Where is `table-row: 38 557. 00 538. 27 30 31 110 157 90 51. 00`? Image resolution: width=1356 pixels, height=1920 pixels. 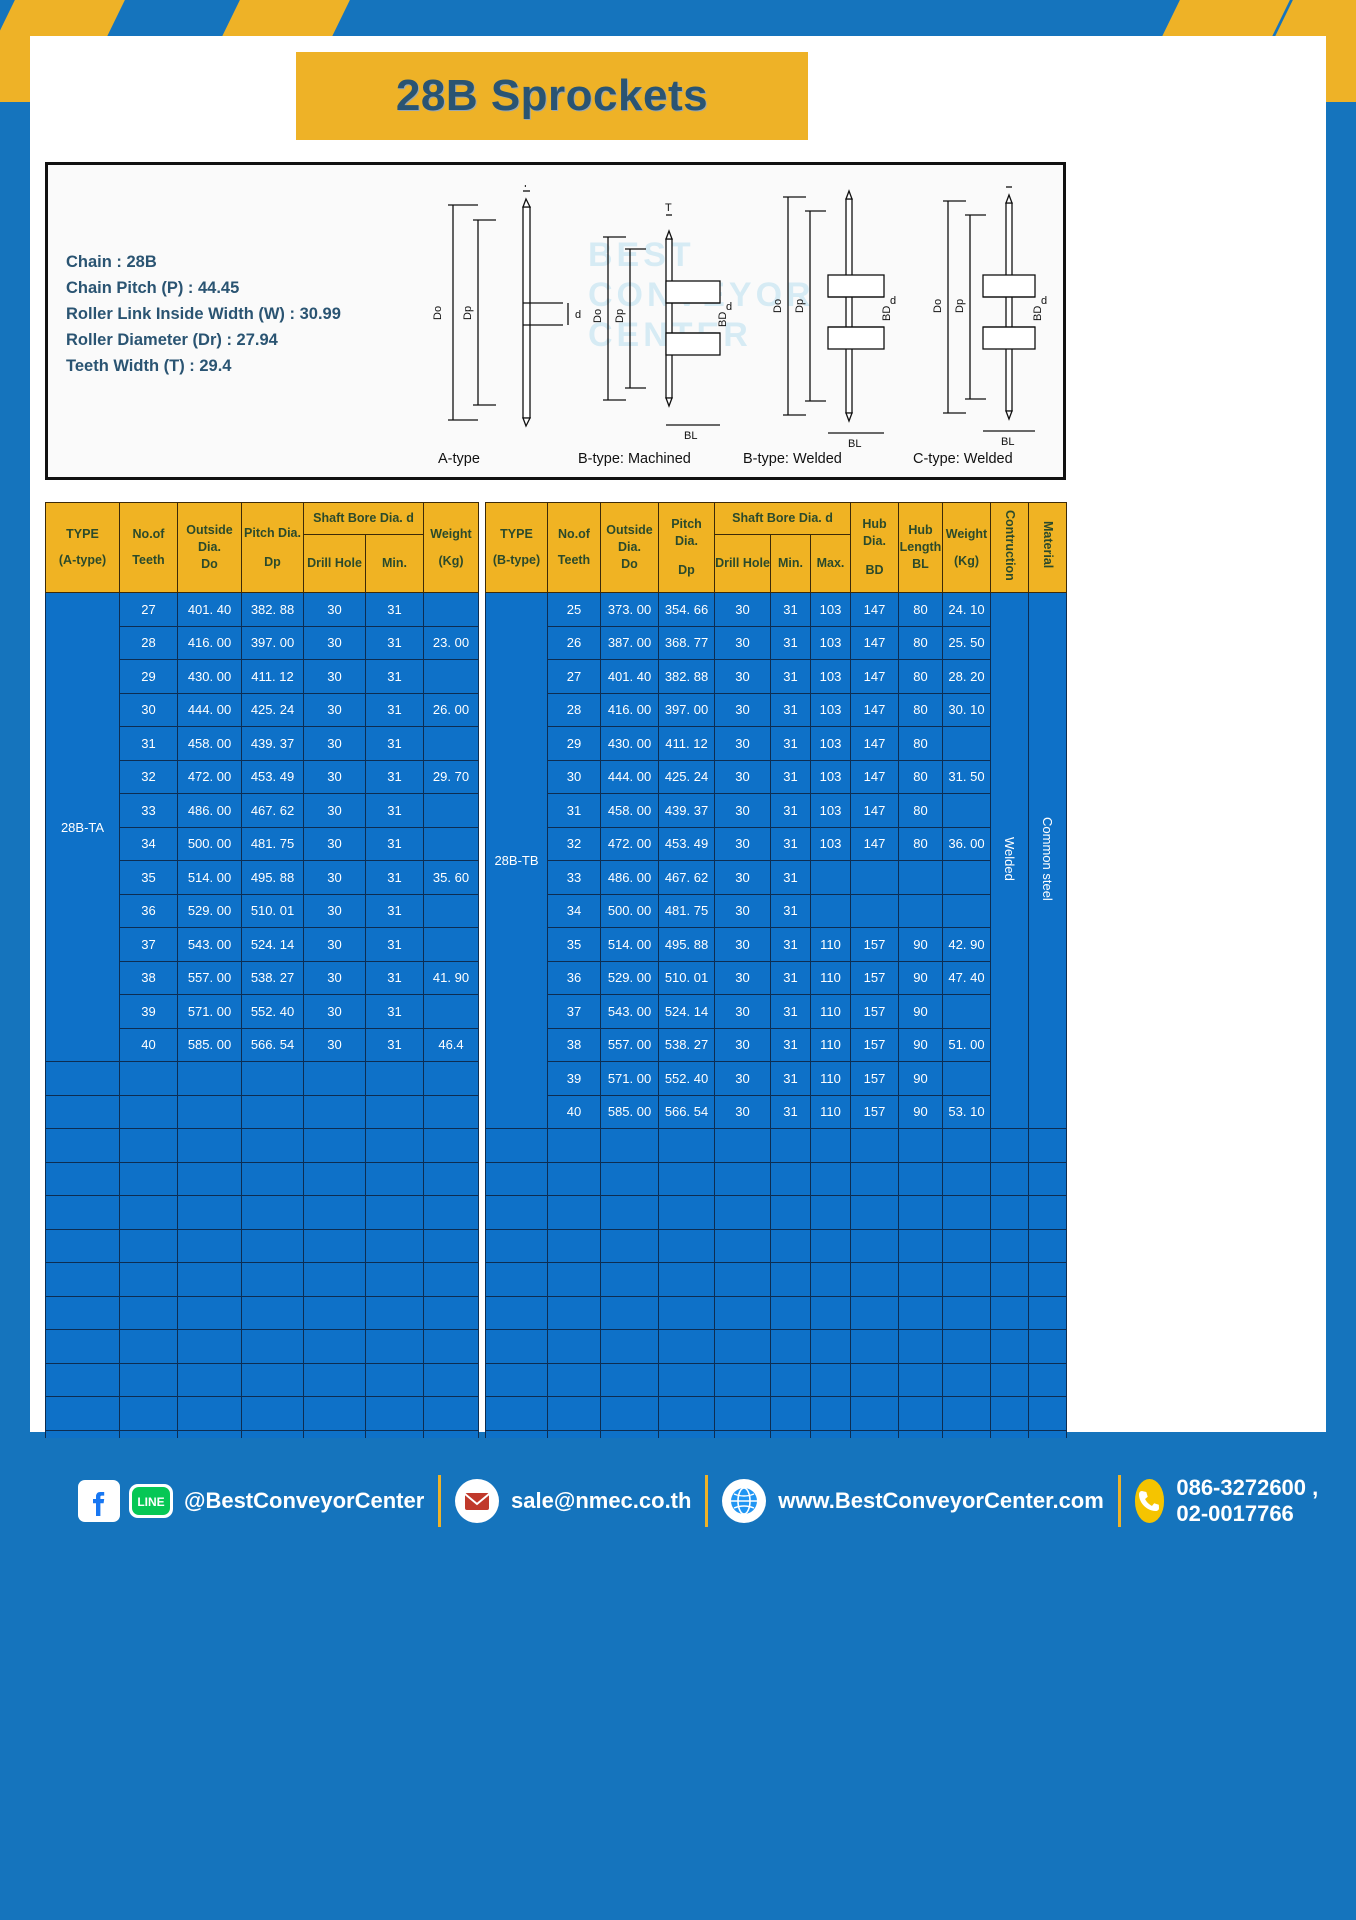
table-row: 38 557. 00 538. 27 30 31 110 157 90 51. 00 is located at coordinates (776, 1044).